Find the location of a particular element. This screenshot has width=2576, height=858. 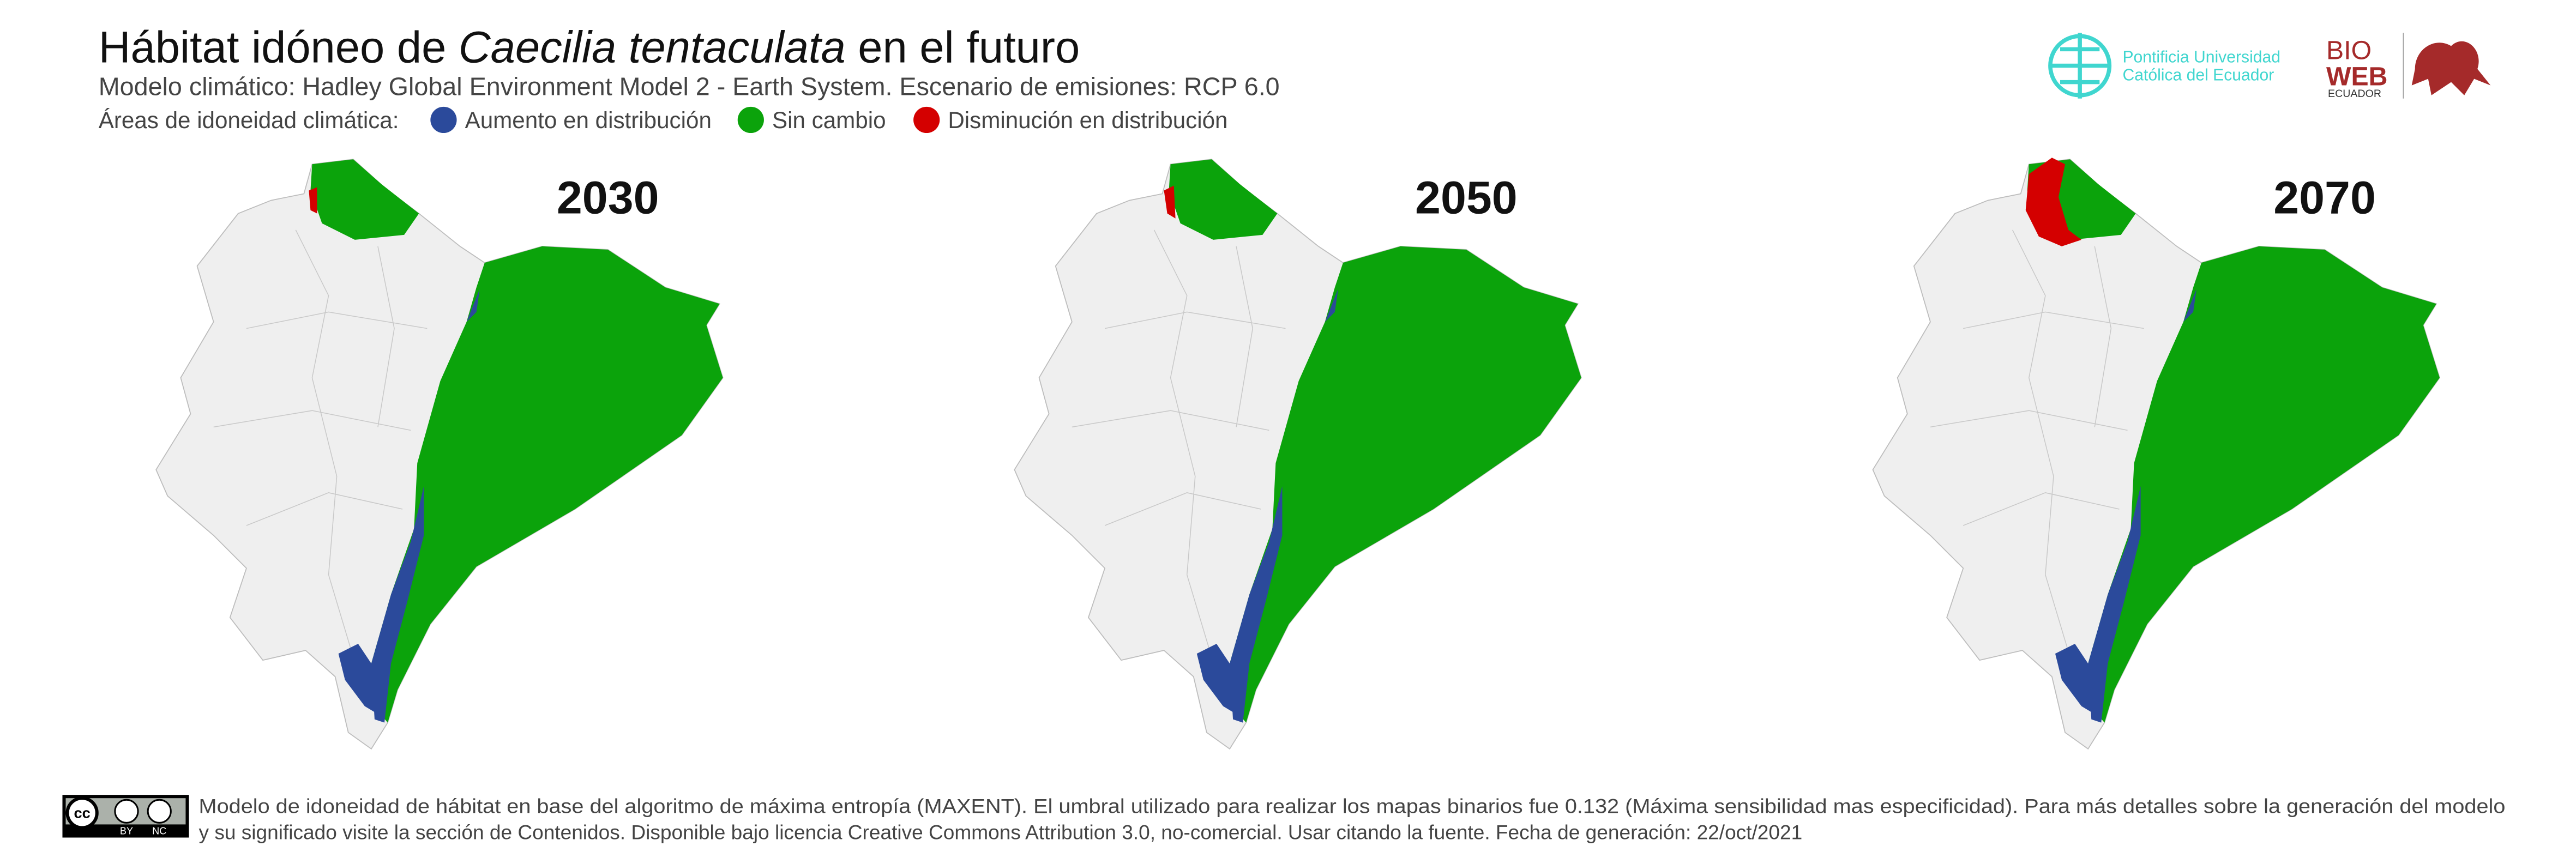

map-year: 2070 is located at coordinates (2324, 197).